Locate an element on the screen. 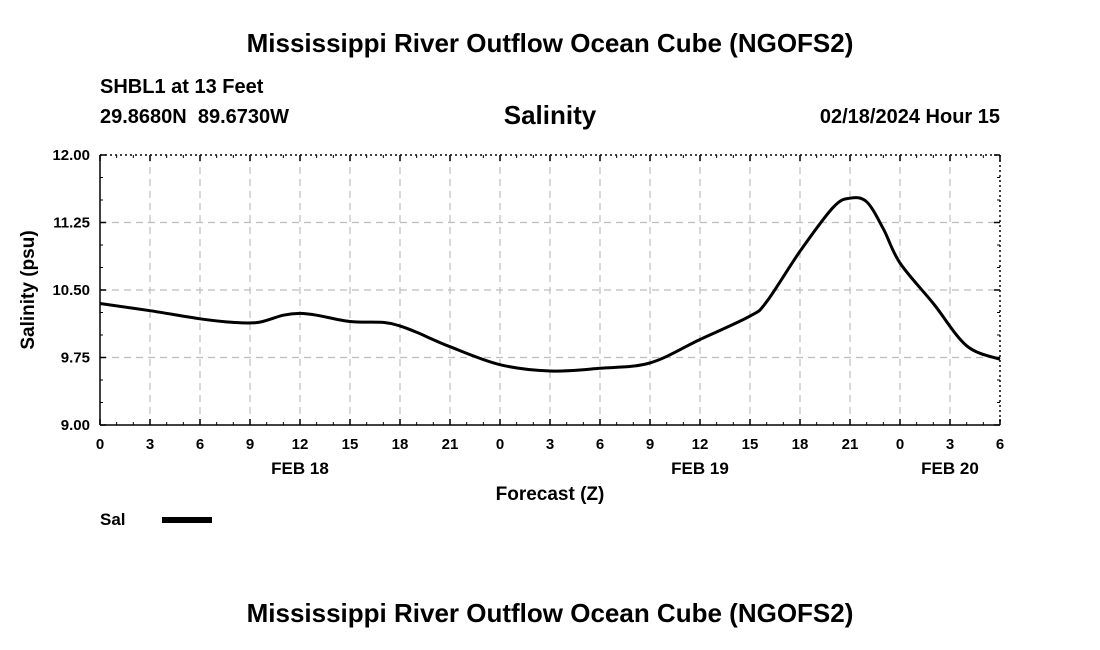 Image resolution: width=1100 pixels, height=650 pixels. legend-line-swatch is located at coordinates (187, 520).